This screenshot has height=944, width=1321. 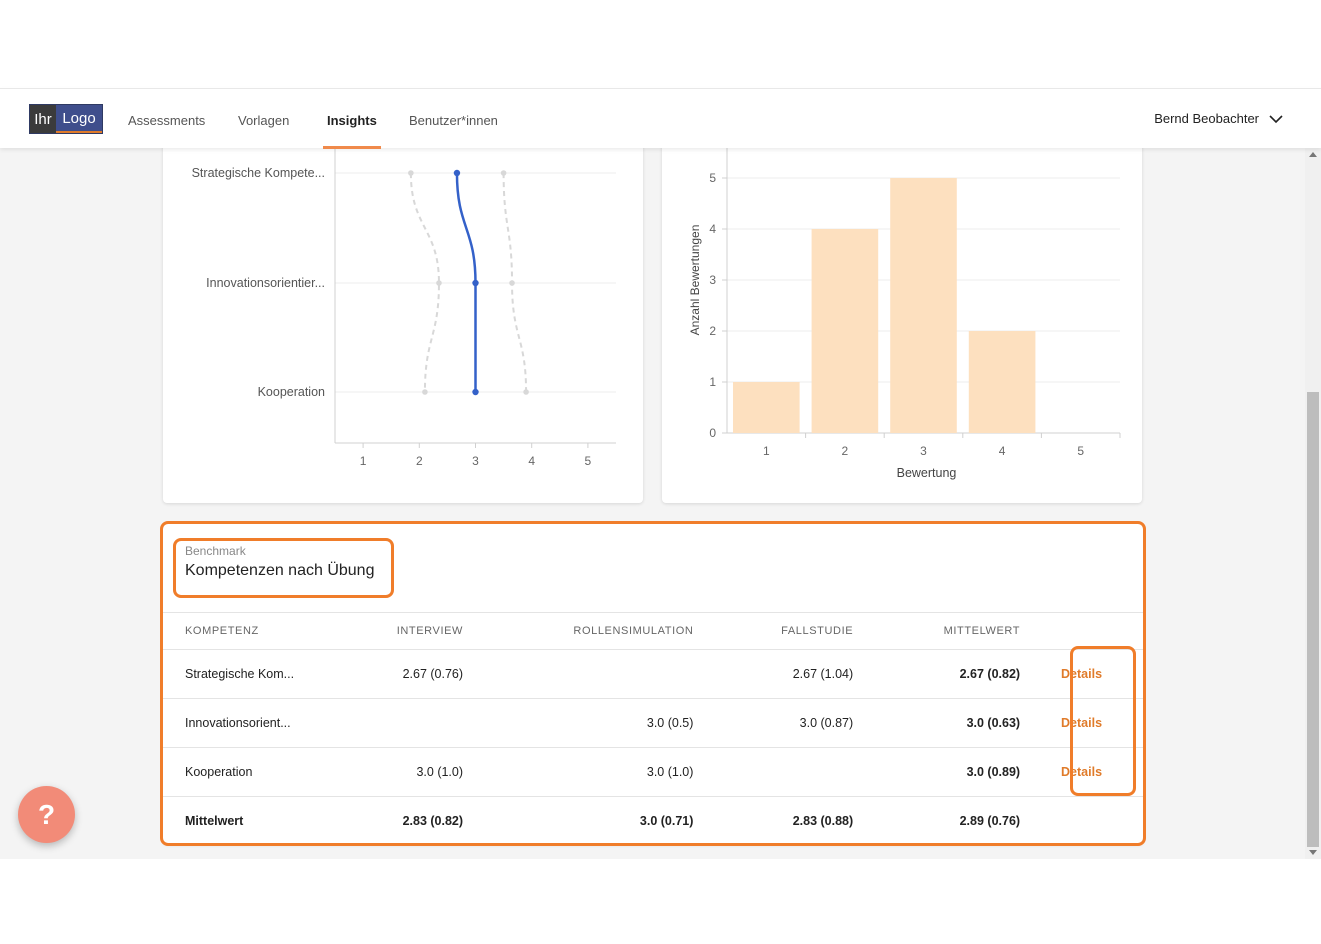 What do you see at coordinates (1276, 119) in the screenshot?
I see `chevron-down-icon` at bounding box center [1276, 119].